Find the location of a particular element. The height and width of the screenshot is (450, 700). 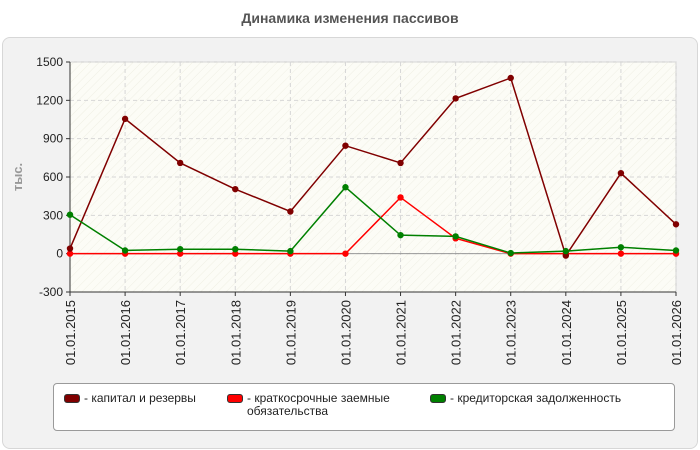

y-axis-label: тыс. is located at coordinates (17, 177).